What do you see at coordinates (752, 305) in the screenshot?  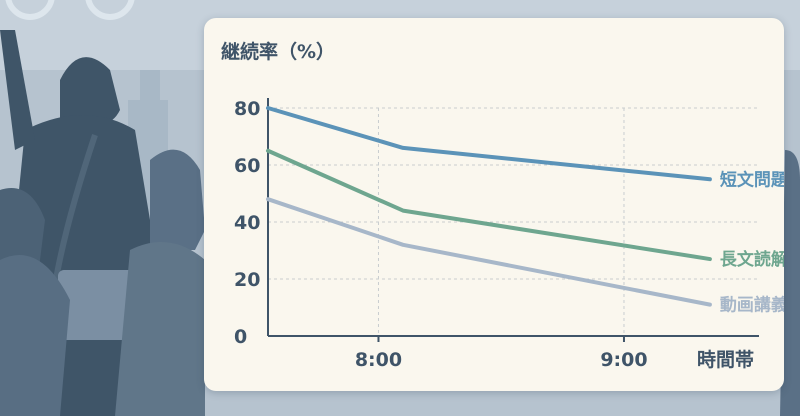 I see `series-label-3: 動画講義` at bounding box center [752, 305].